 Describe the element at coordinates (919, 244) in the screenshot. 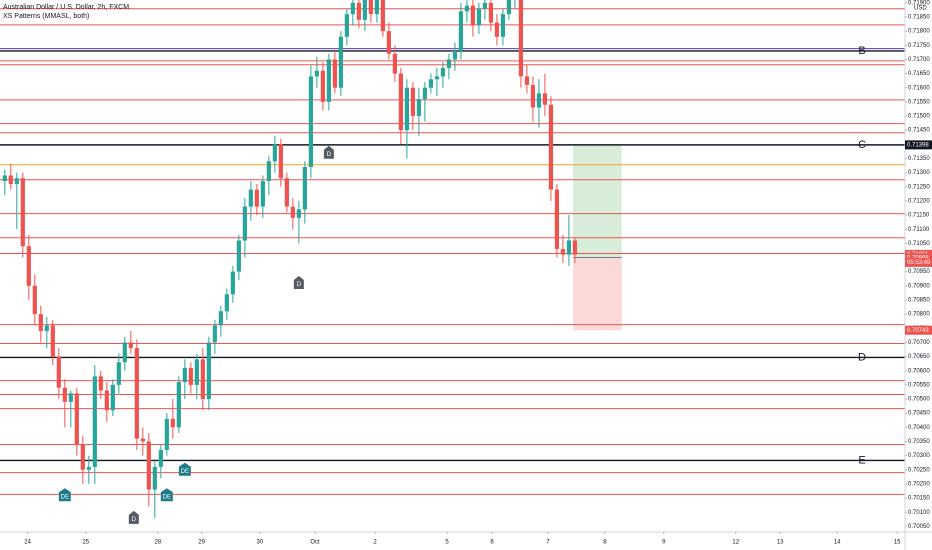

I see `y-tick-label: 0.71050` at that location.